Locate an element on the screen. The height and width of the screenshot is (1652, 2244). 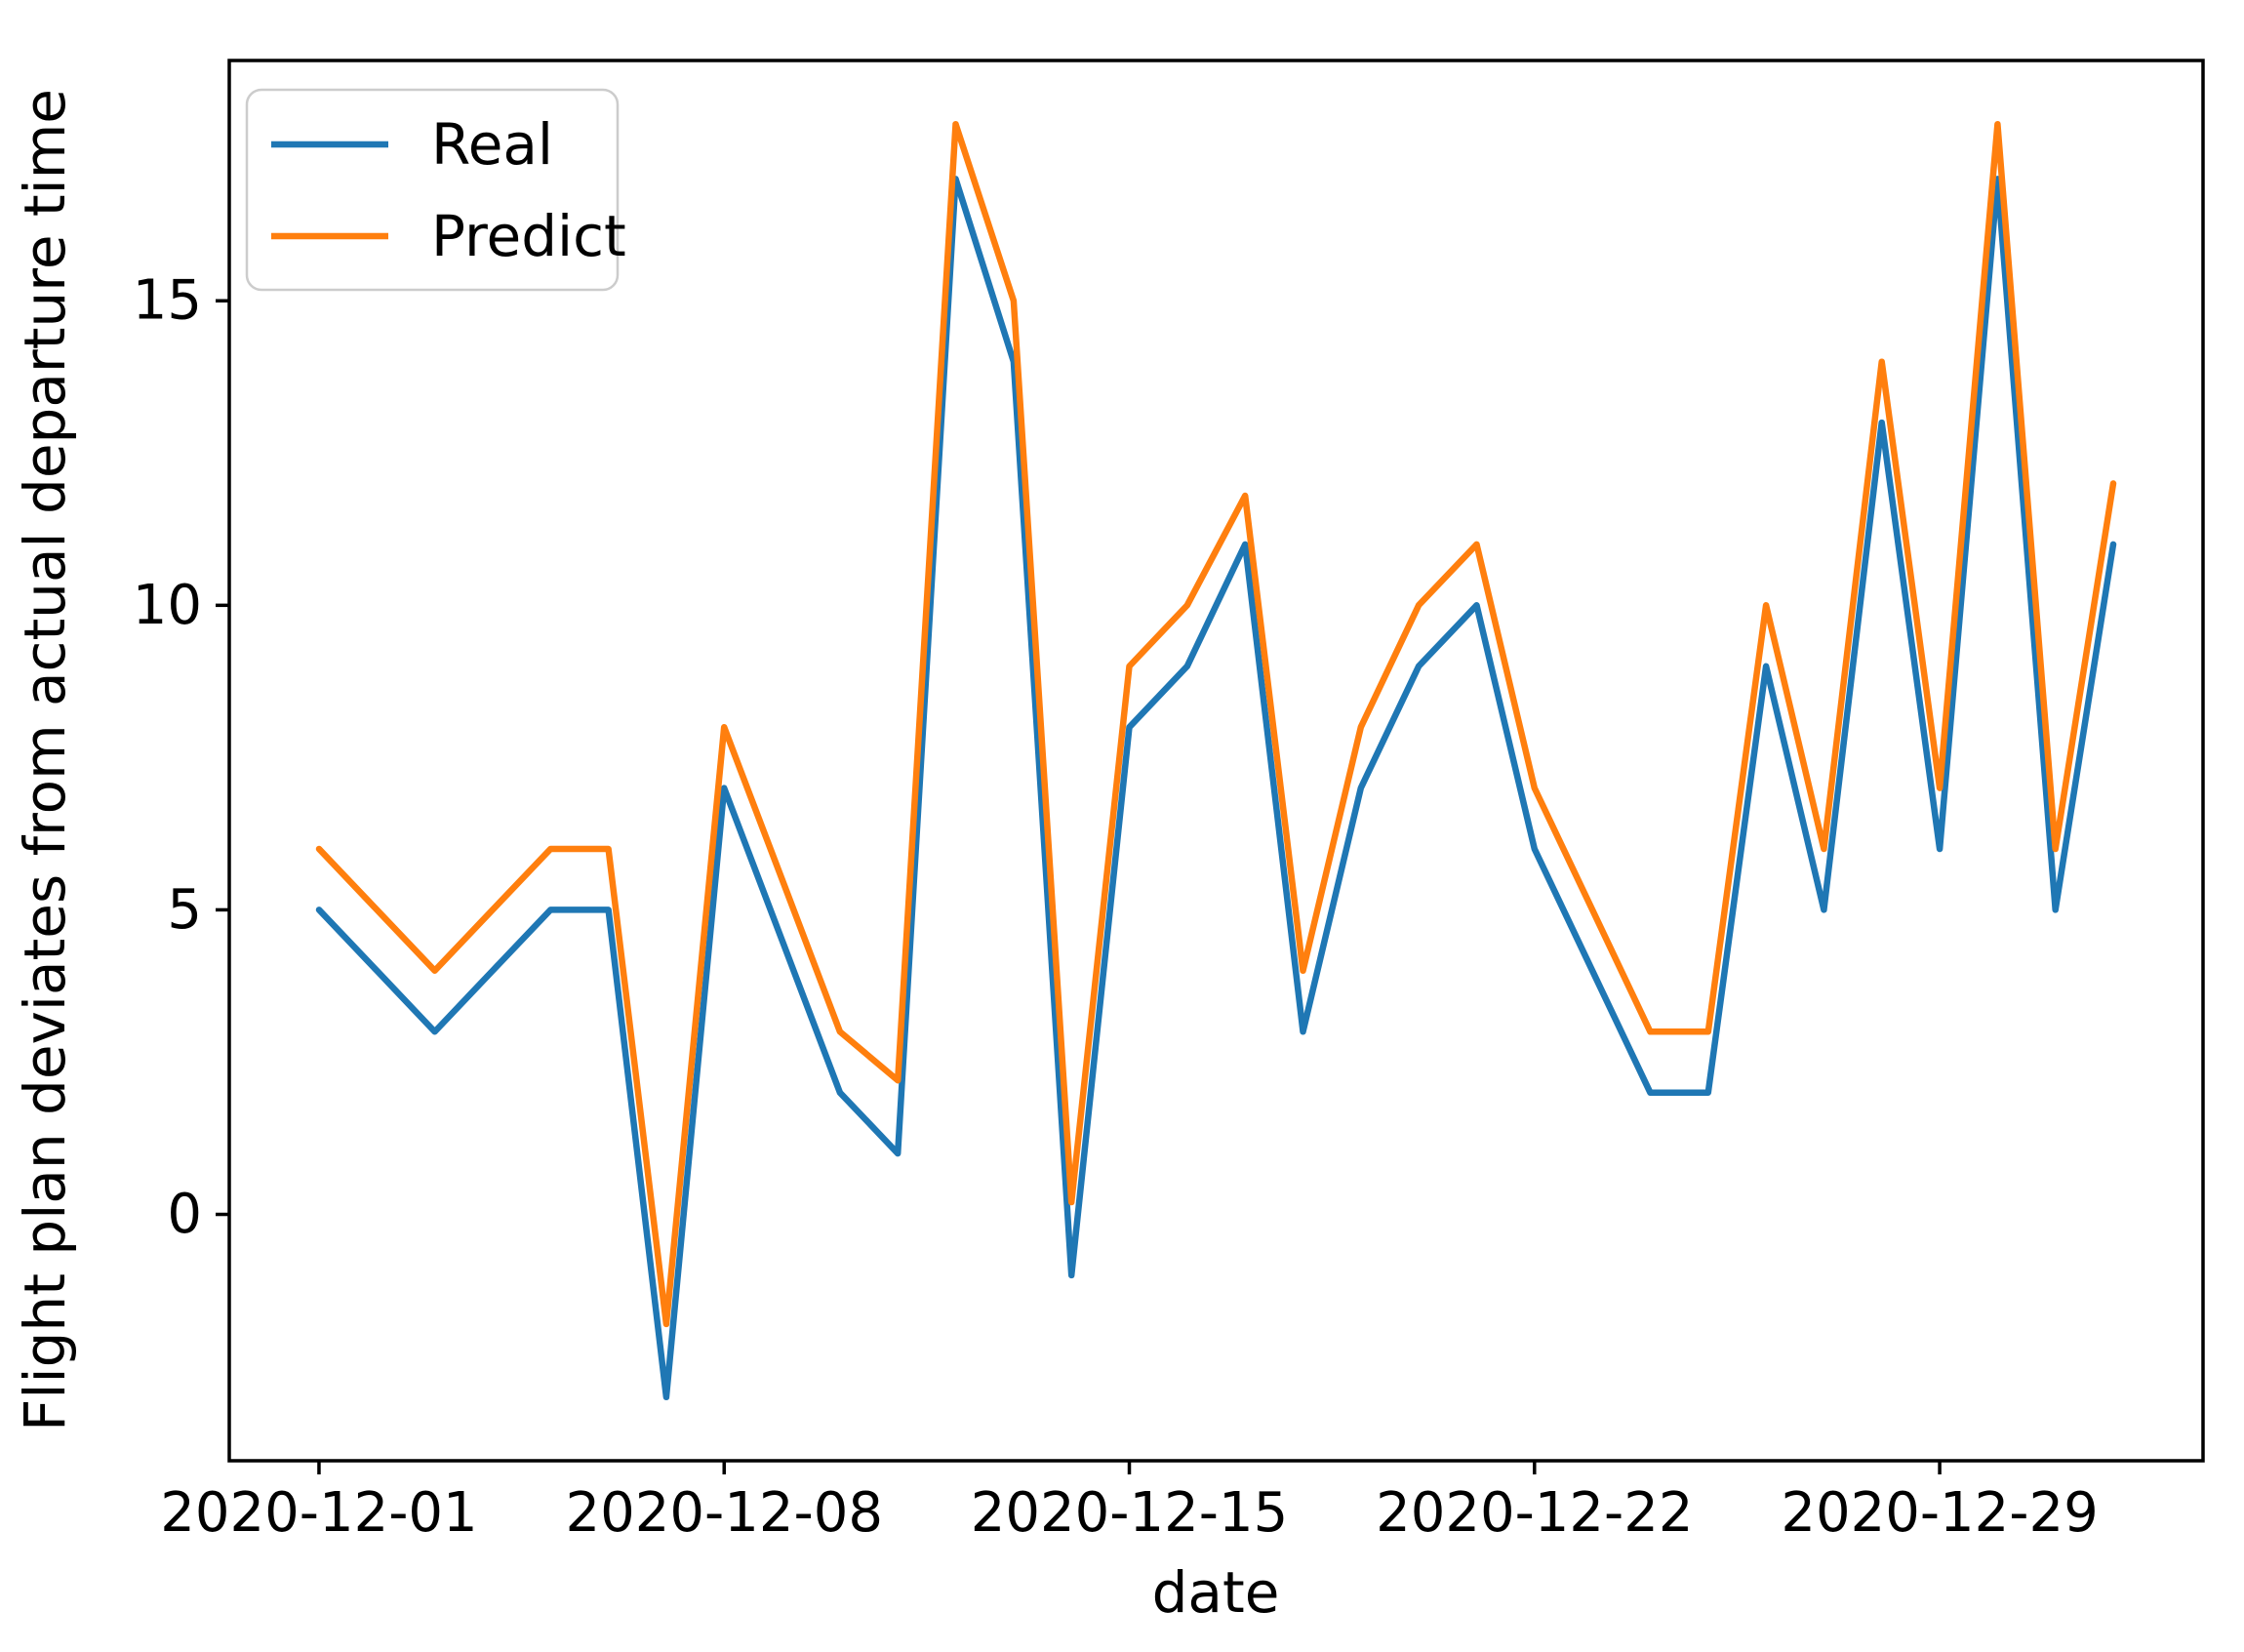
y-tick-label: 10 is located at coordinates (167, 605).